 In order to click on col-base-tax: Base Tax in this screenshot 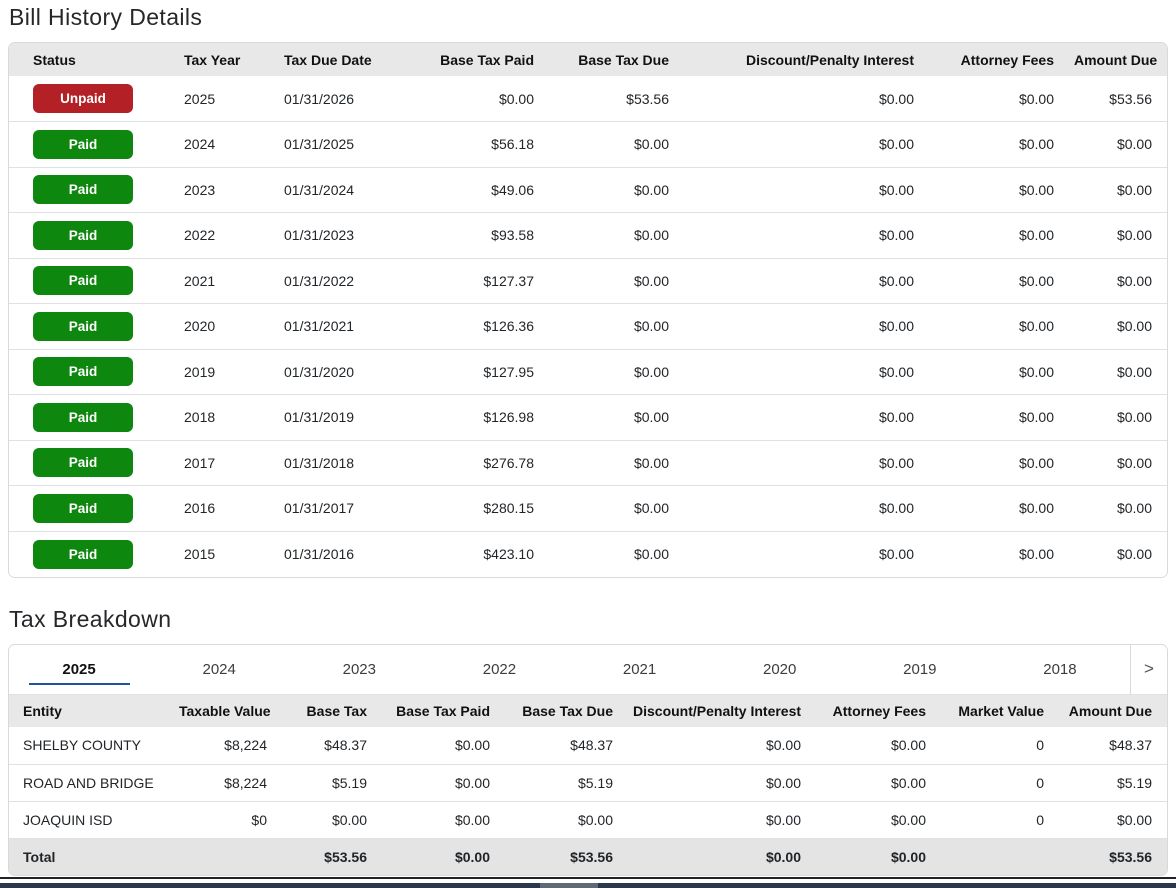, I will do `click(336, 710)`.